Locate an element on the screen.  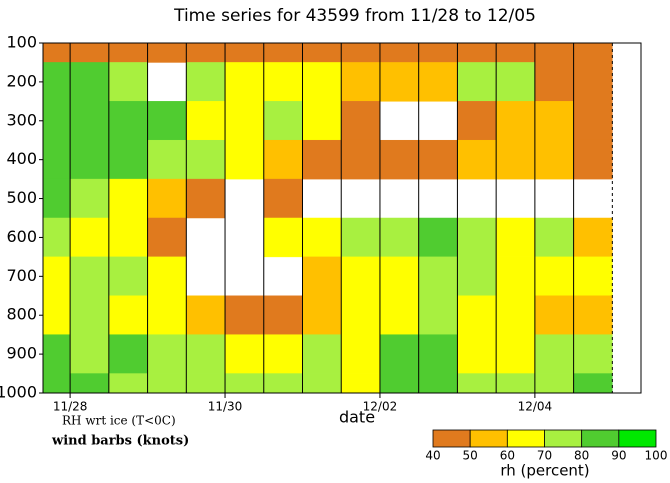
colorbar-tick-label: 50 is located at coordinates (470, 456).